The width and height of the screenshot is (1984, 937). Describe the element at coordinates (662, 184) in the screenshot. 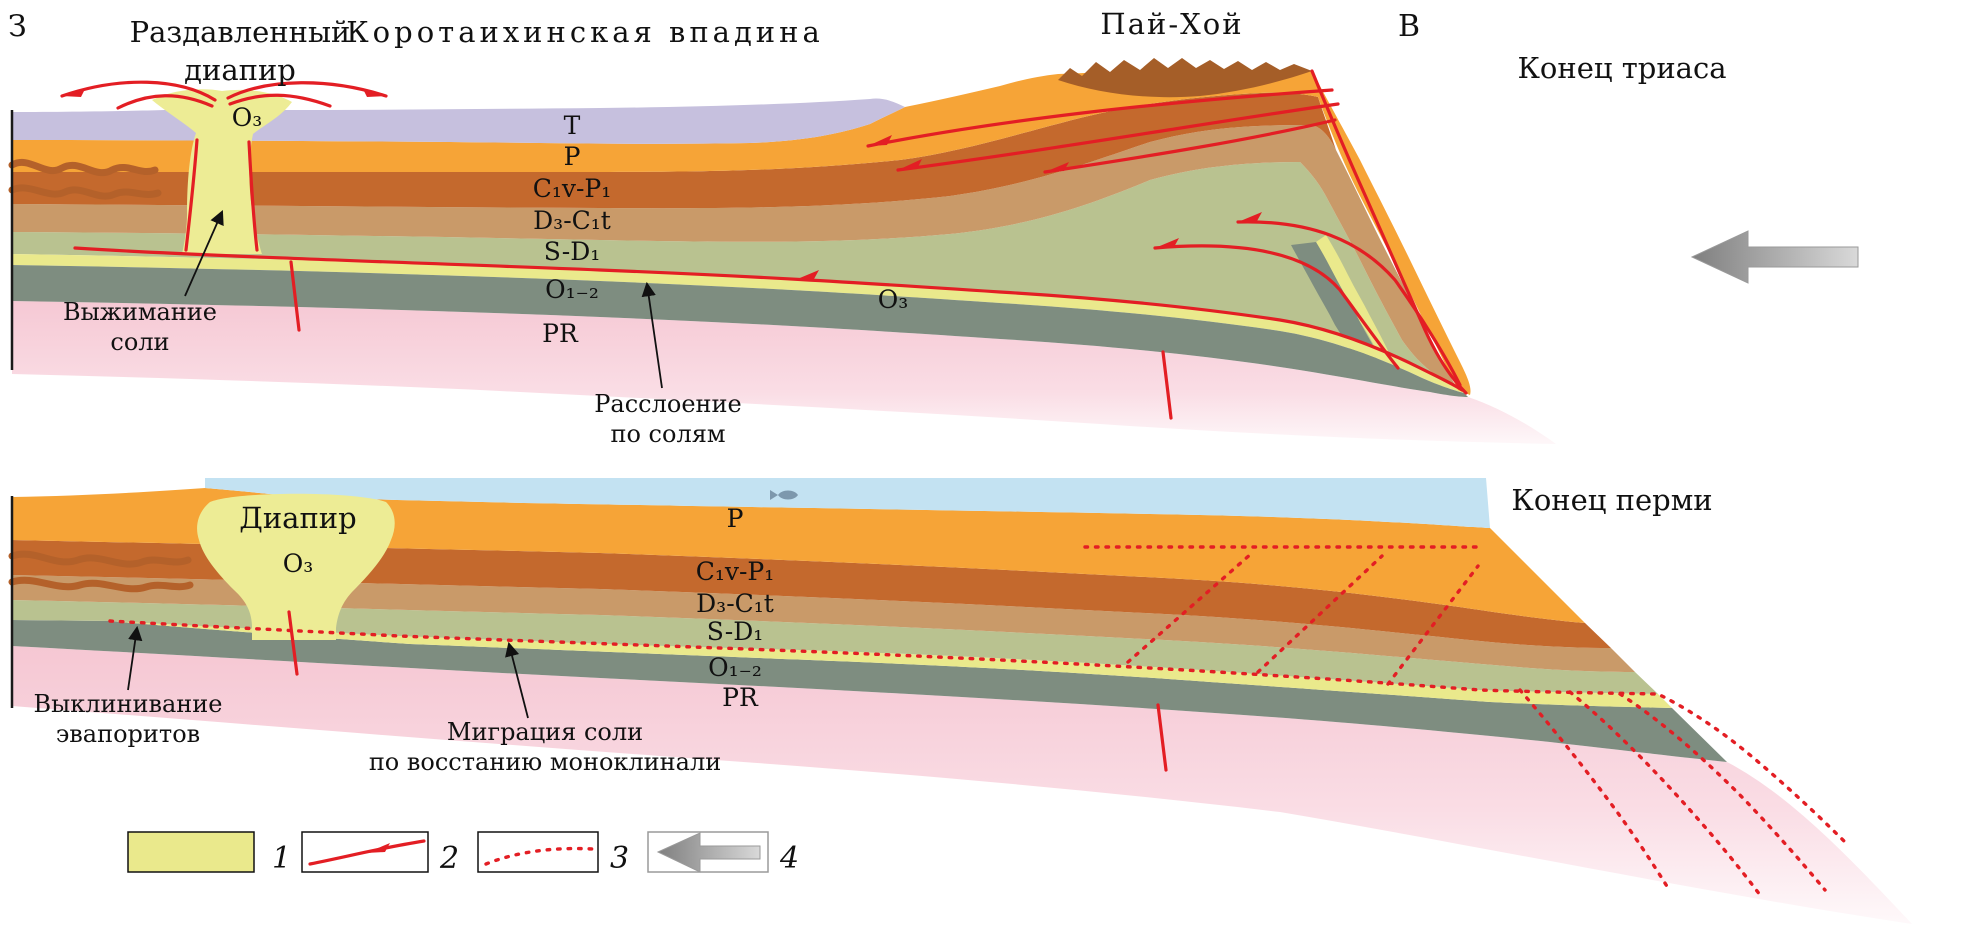

I see `thrust-barbs-triassic` at that location.